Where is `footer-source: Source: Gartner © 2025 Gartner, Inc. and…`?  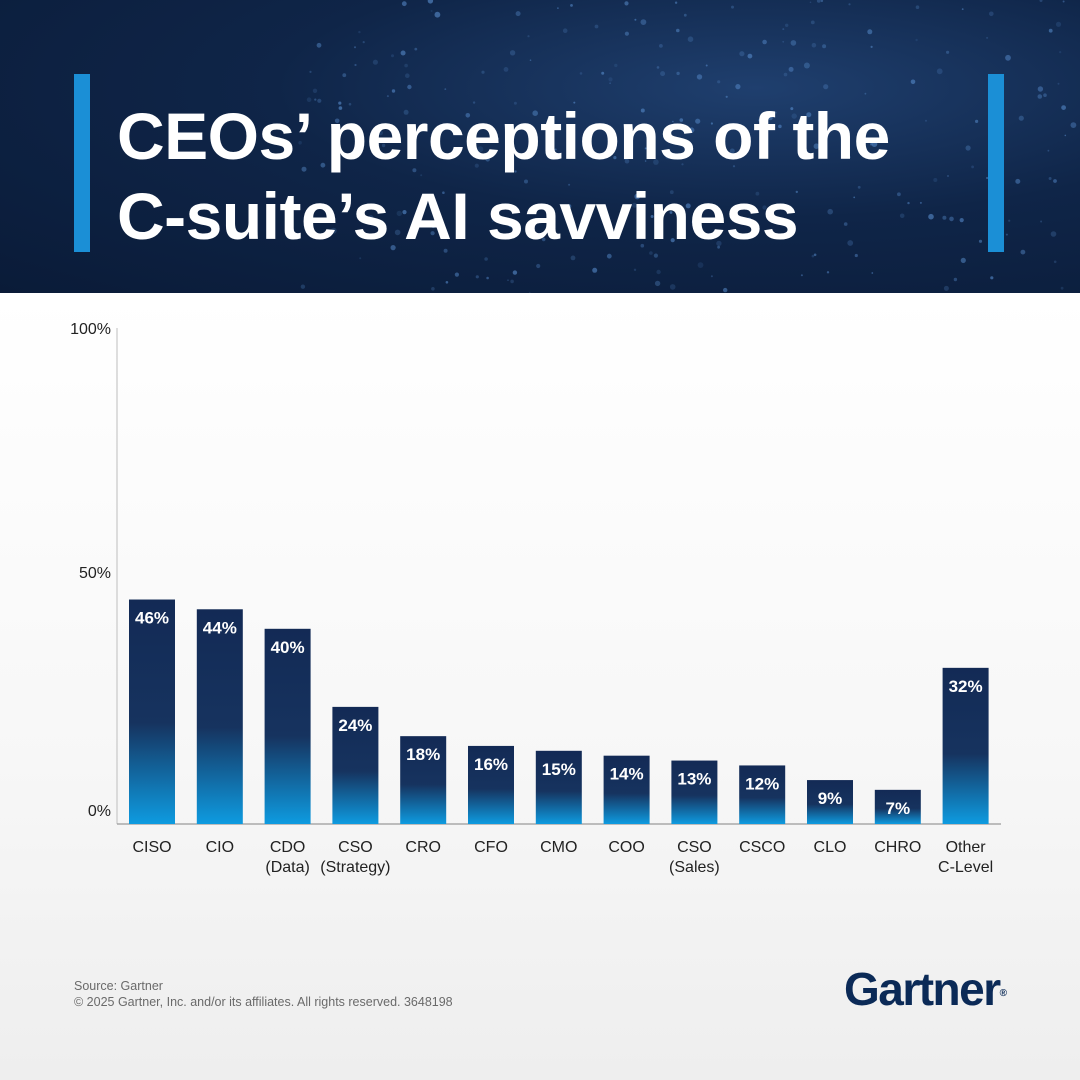
footer-source: Source: Gartner © 2025 Gartner, Inc. and… is located at coordinates (263, 994).